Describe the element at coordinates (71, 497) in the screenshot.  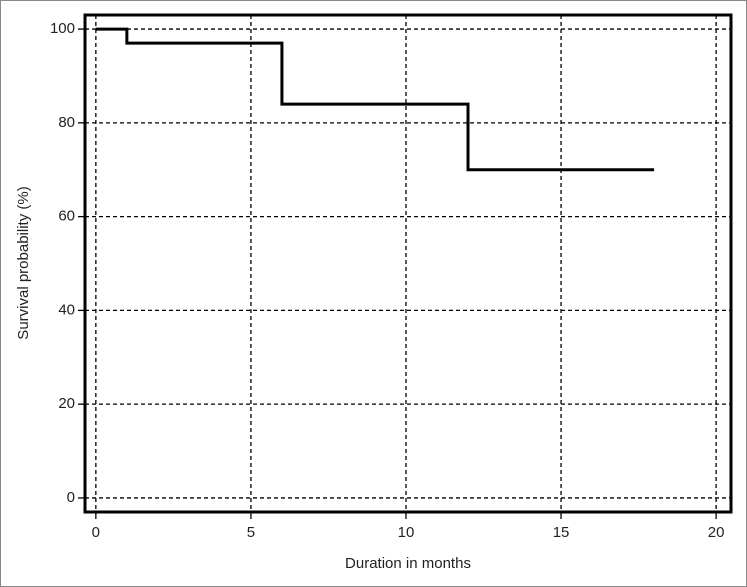
I see `y-tick-label: 0` at that location.